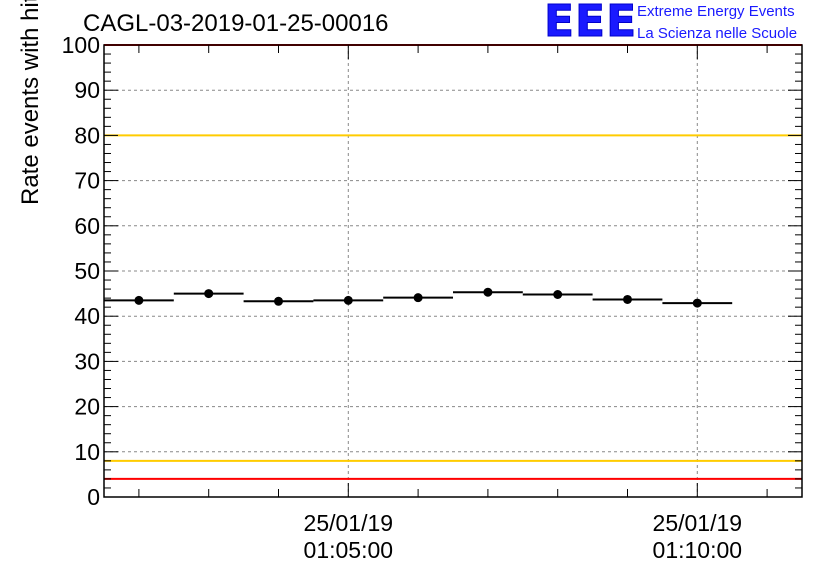 Image resolution: width=836 pixels, height=572 pixels. Describe the element at coordinates (87, 90) in the screenshot. I see `y-tick-label: 90` at that location.